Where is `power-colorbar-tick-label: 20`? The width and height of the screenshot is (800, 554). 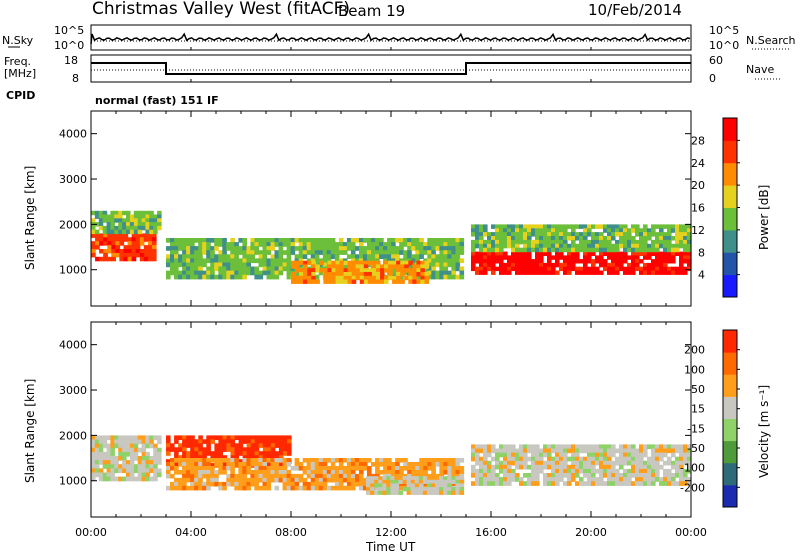
power-colorbar-tick-label: 20 is located at coordinates (698, 185).